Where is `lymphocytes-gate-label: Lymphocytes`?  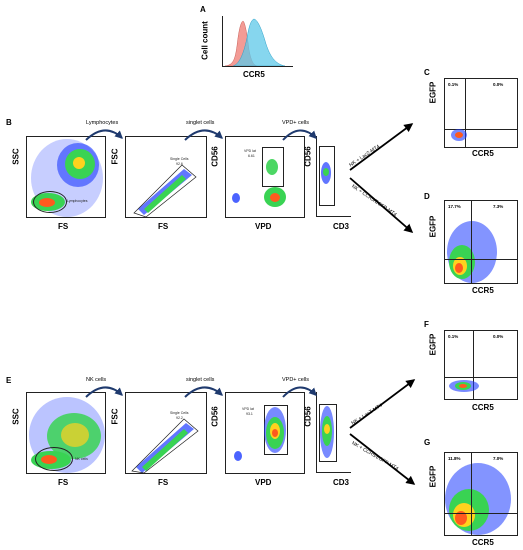 lymphocytes-gate-label: Lymphocytes is located at coordinates (77, 201).